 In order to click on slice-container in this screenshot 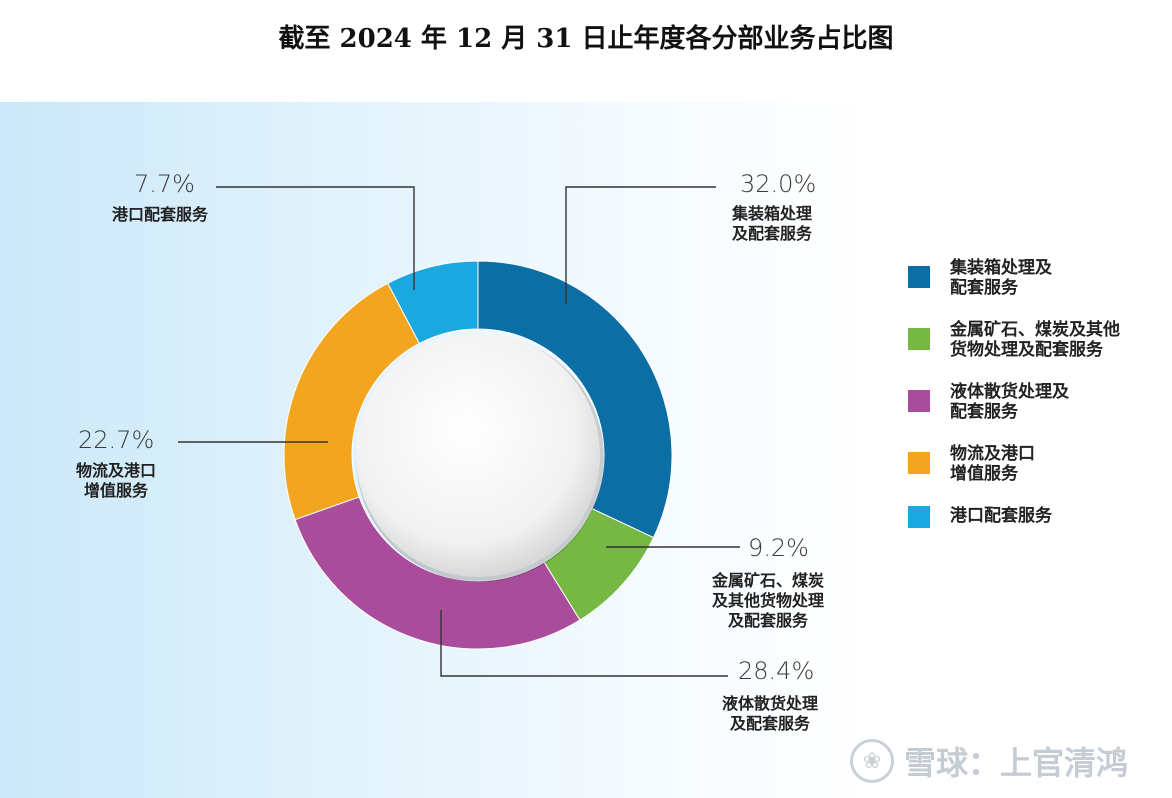, I will do `click(575, 399)`.